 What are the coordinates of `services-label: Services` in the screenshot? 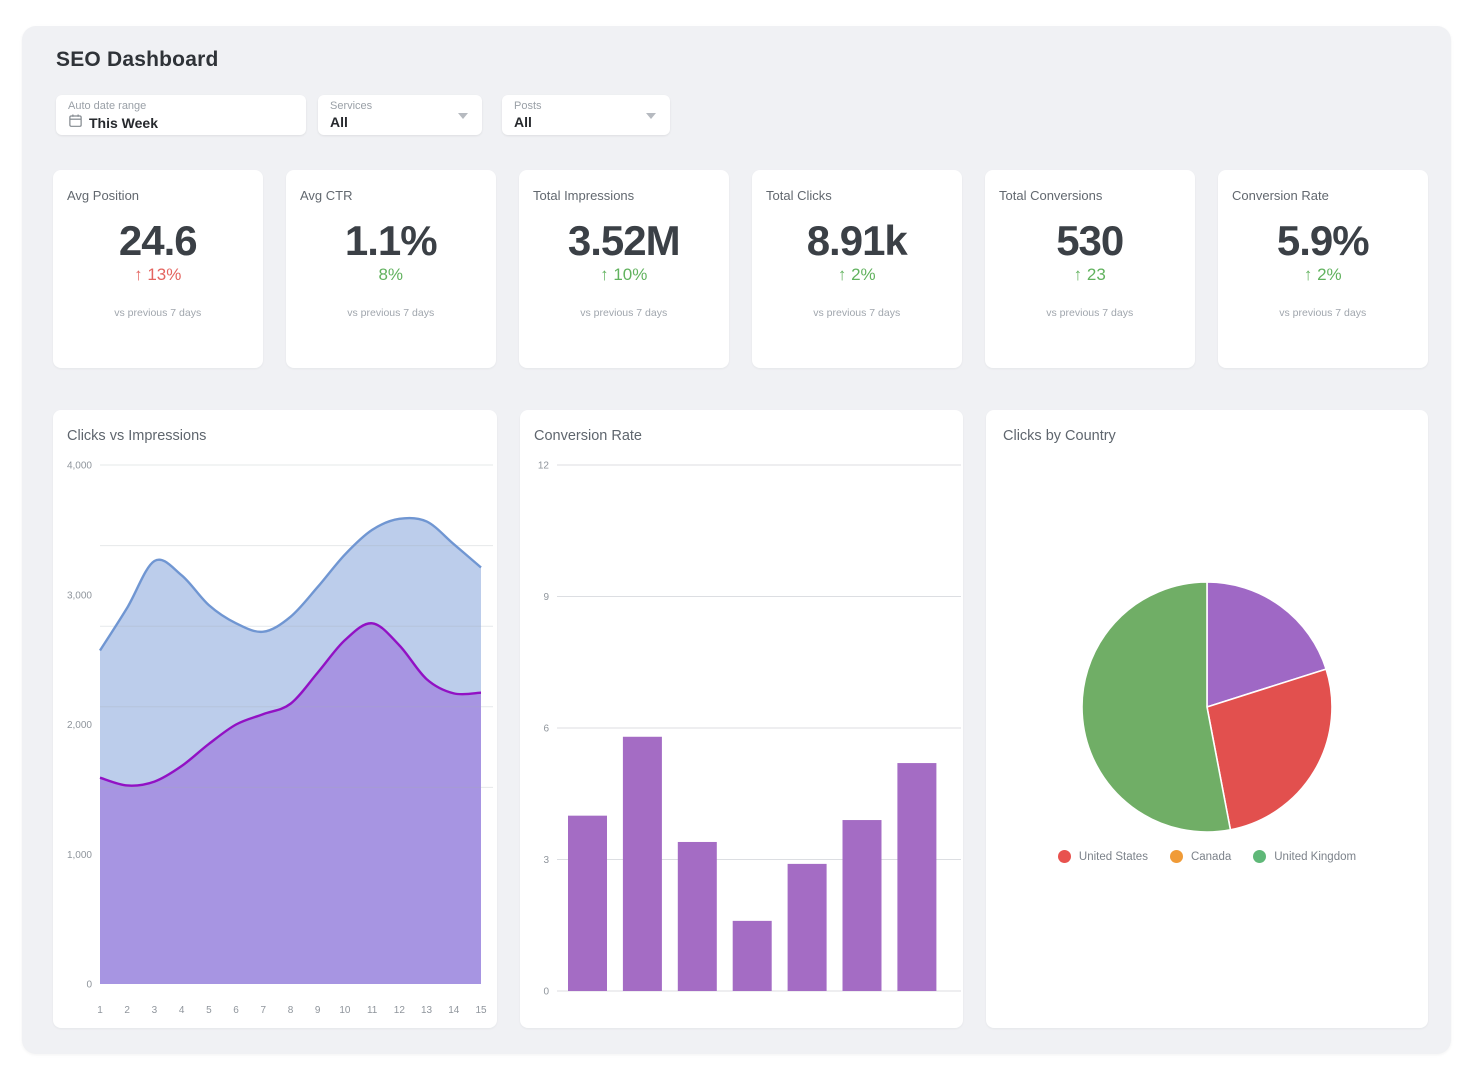 It's located at (351, 106).